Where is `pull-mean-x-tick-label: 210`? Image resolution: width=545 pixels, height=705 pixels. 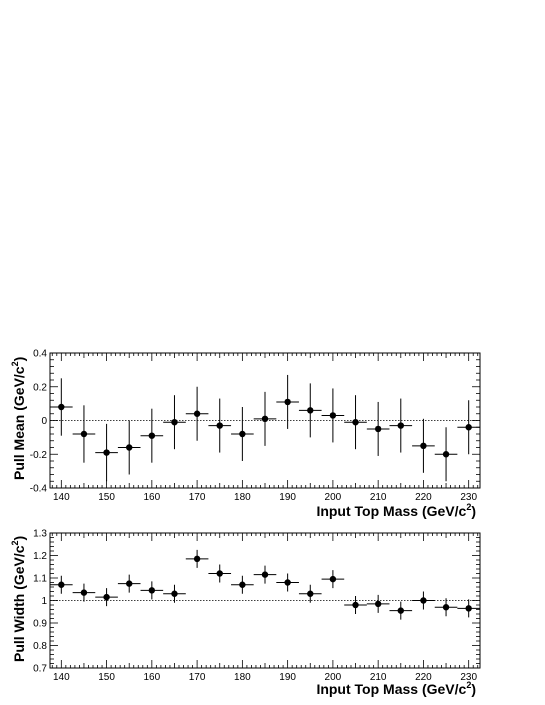 pull-mean-x-tick-label: 210 is located at coordinates (378, 497).